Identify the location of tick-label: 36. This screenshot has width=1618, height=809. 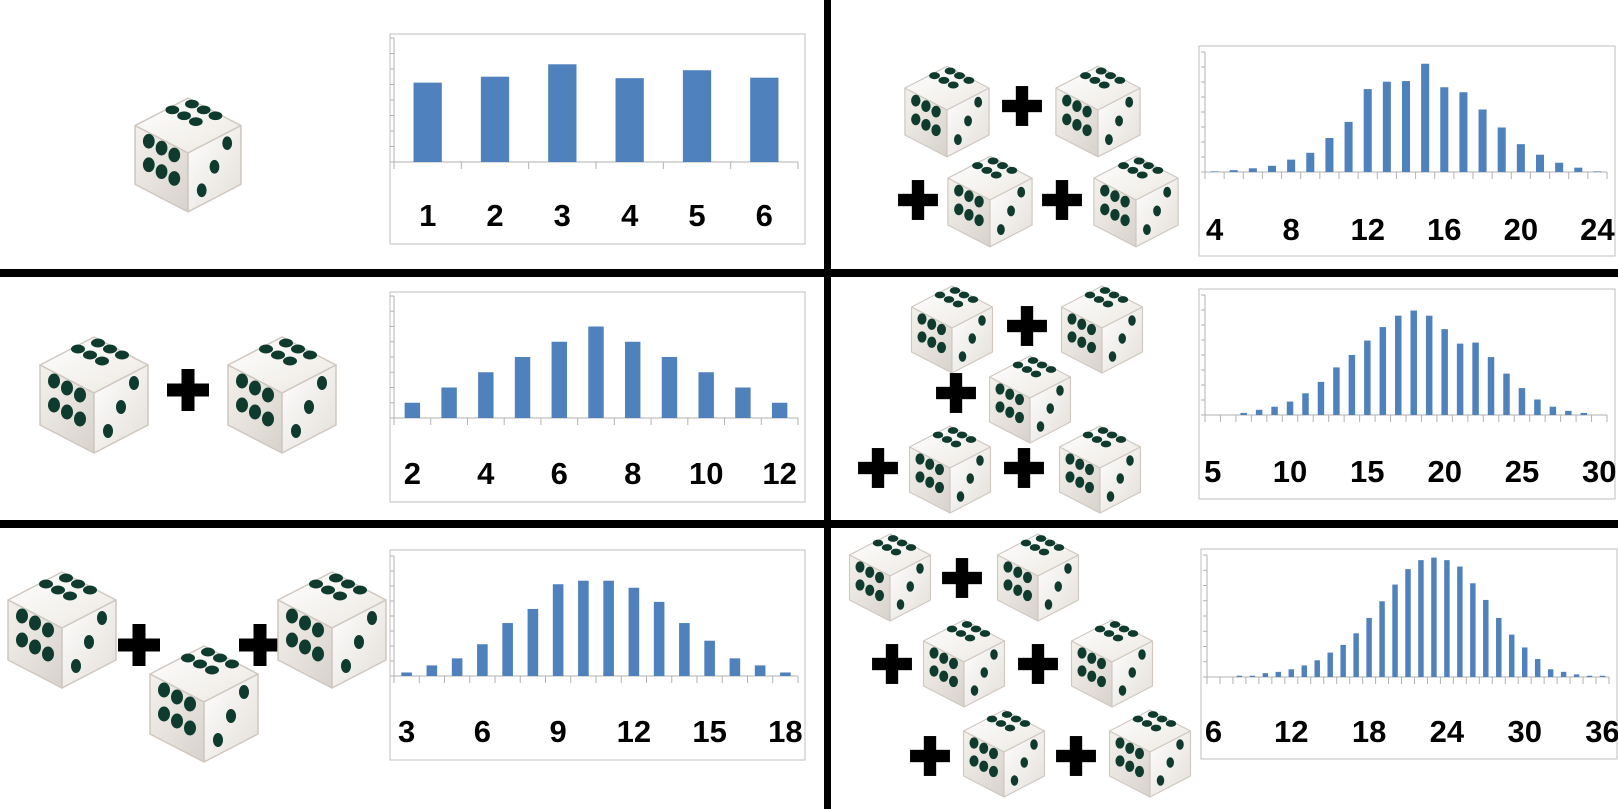
(1601, 731).